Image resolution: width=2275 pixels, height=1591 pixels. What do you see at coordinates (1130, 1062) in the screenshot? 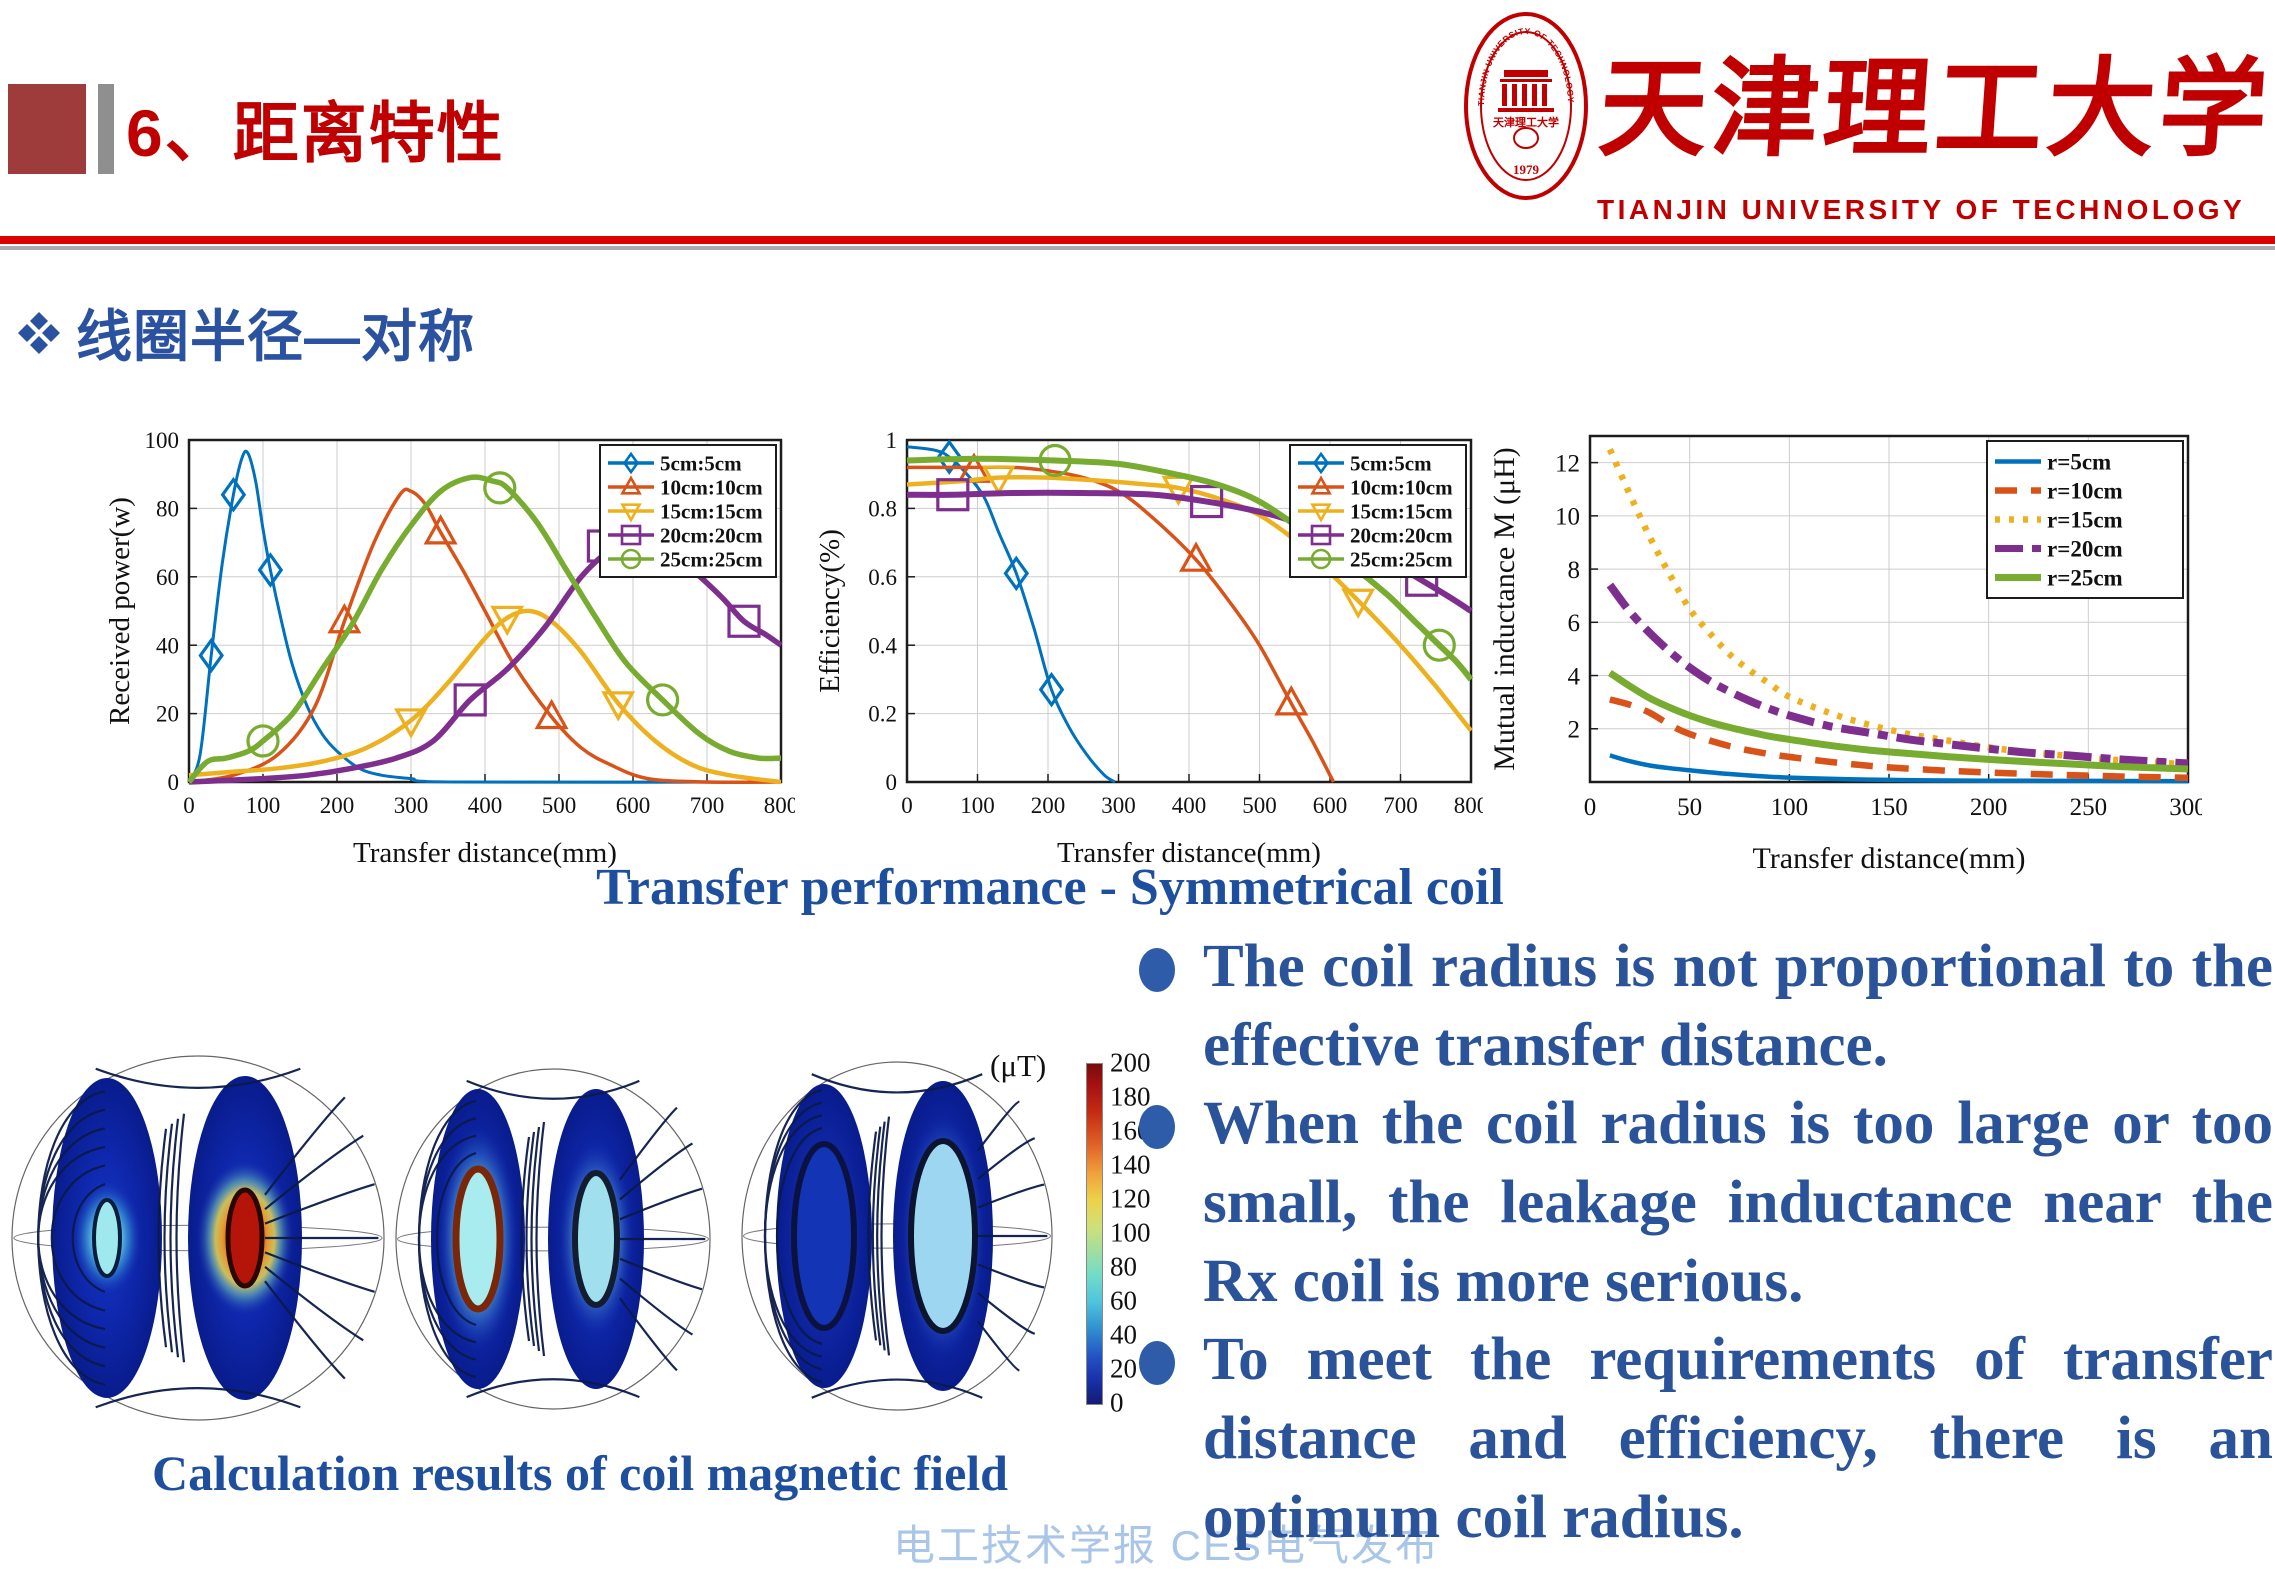
I see `colorbar-tick: 200` at bounding box center [1130, 1062].